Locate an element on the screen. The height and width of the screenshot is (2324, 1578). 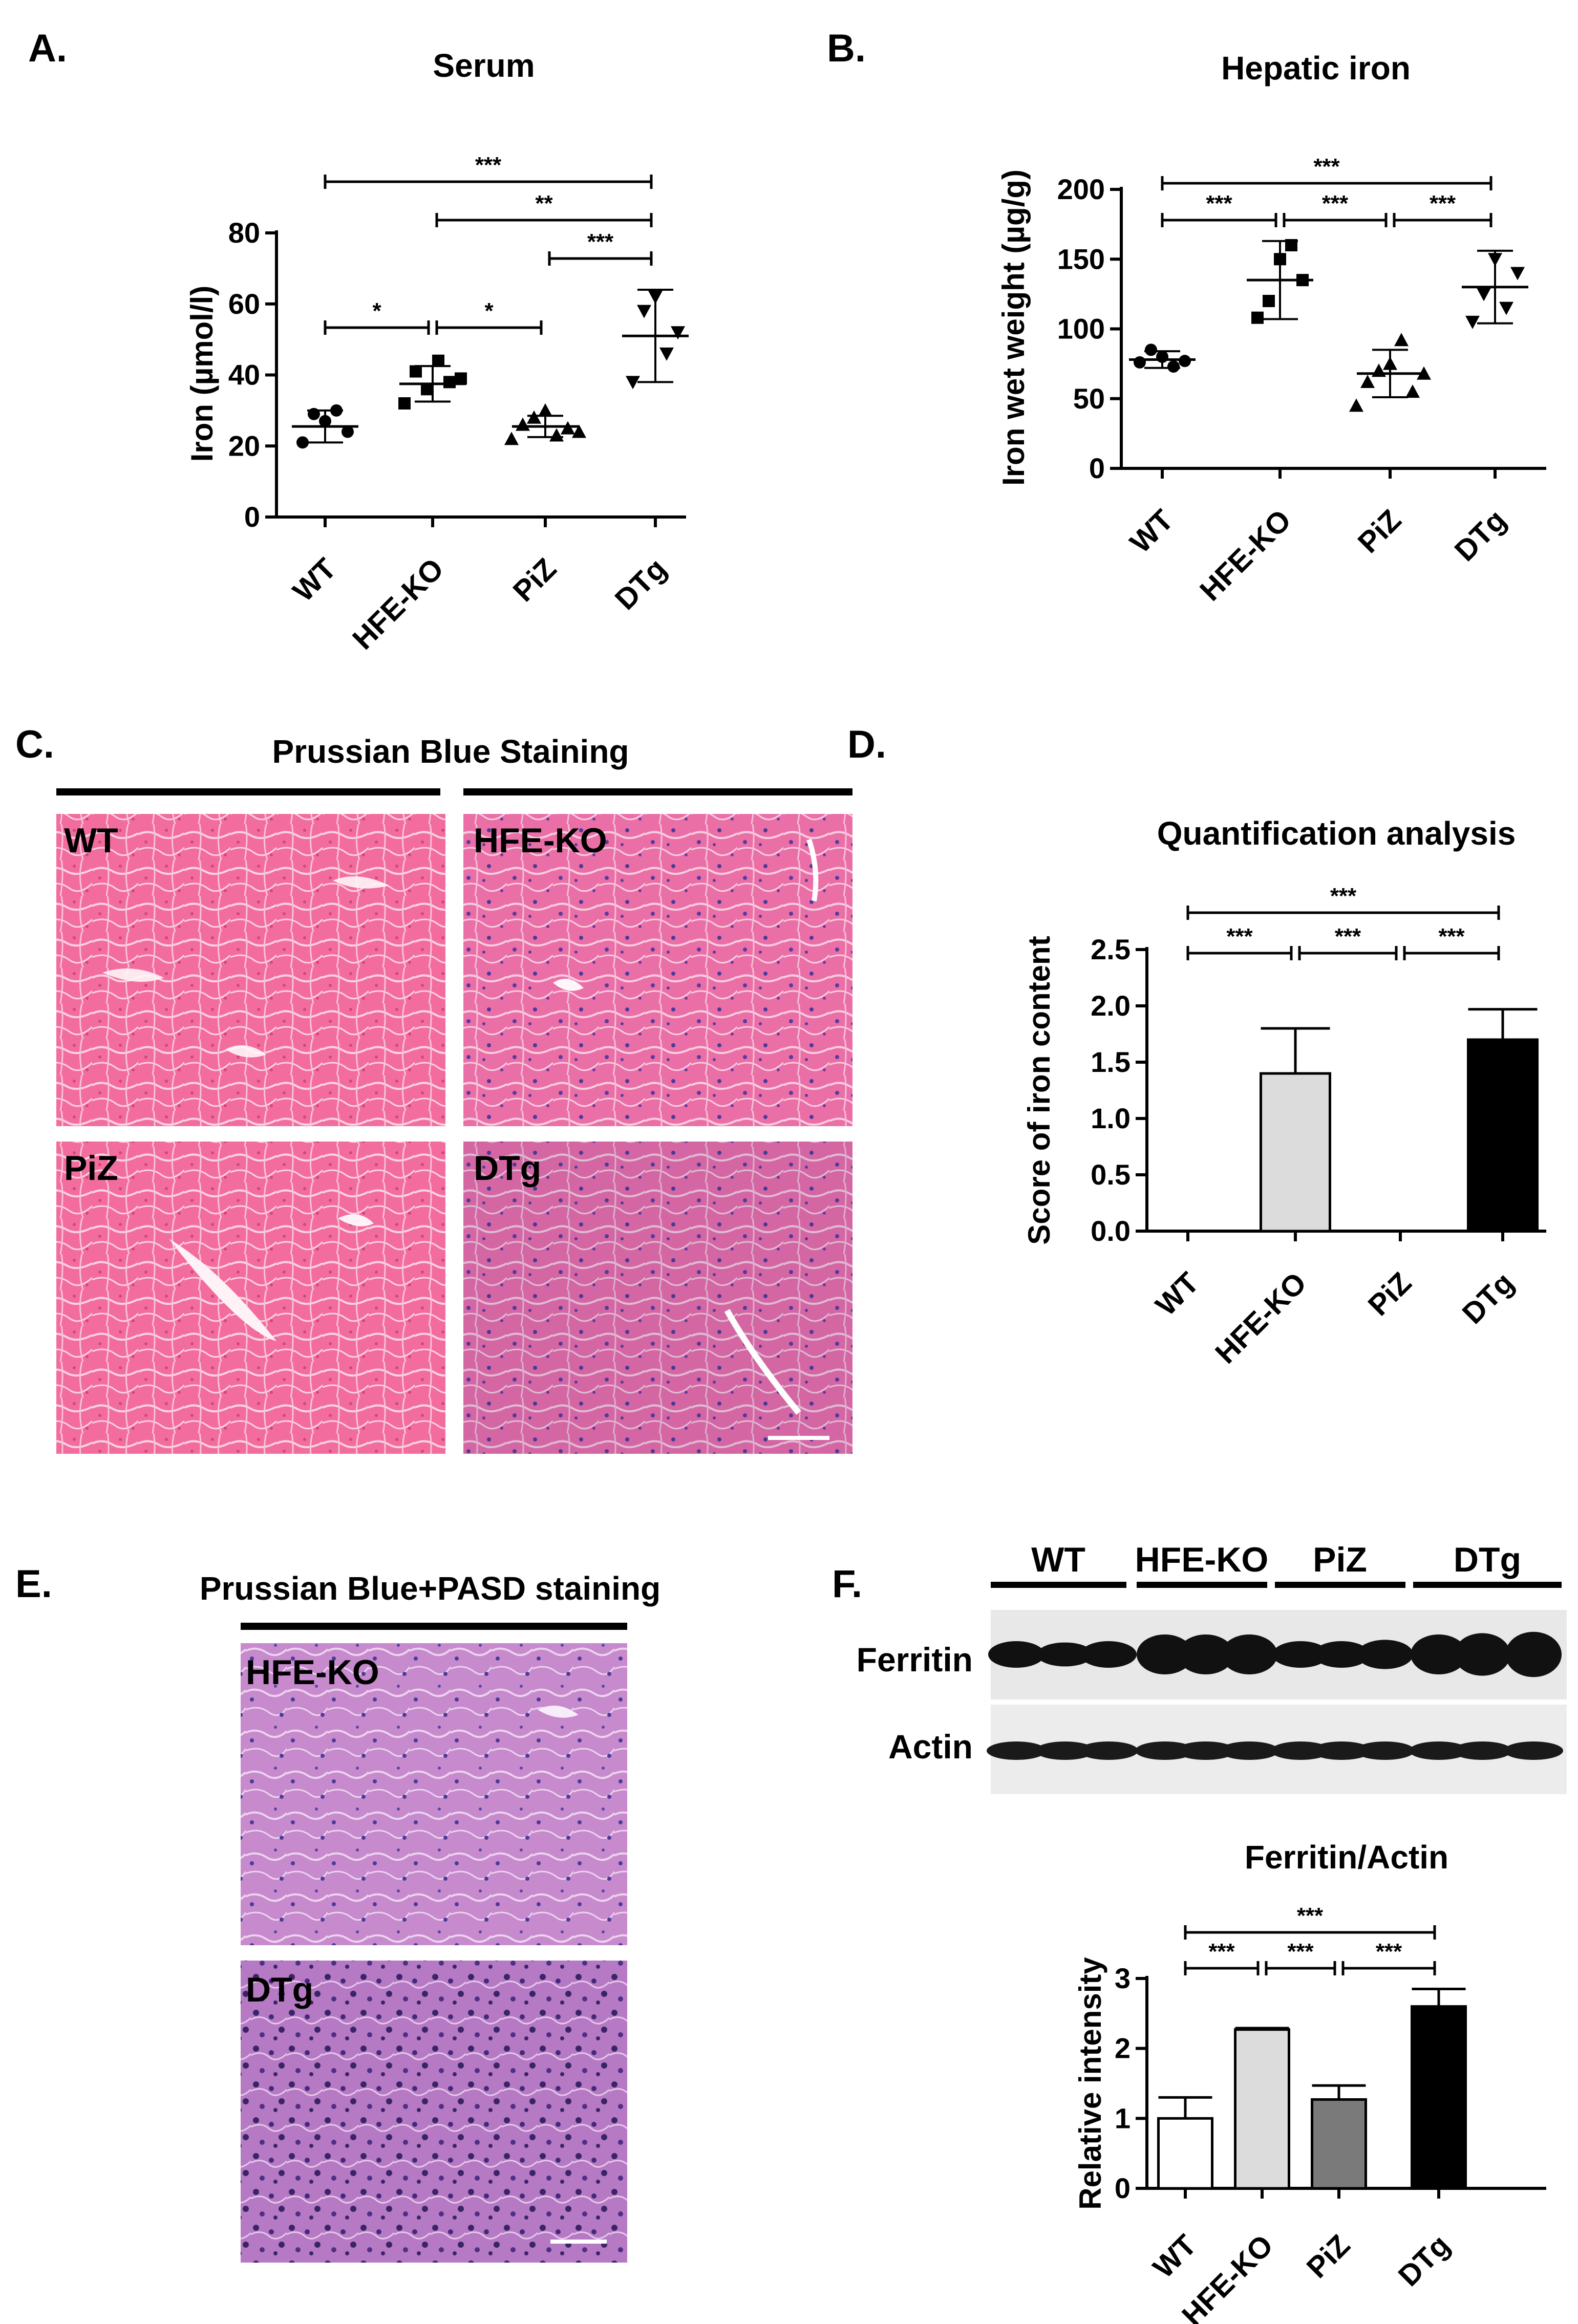
y-tick-label: 1.0 is located at coordinates (1111, 1118).